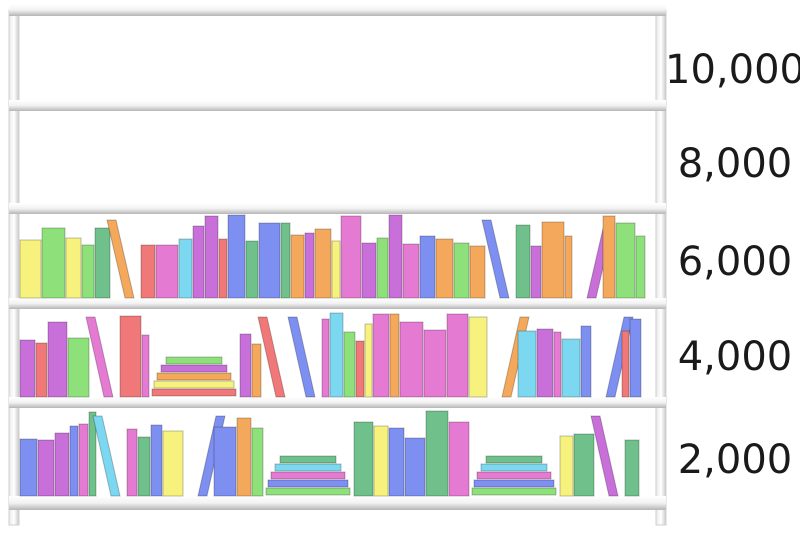 Image resolution: width=800 pixels, height=536 pixels. Describe the element at coordinates (735, 357) in the screenshot. I see `y-tick-4000: 4,000` at that location.